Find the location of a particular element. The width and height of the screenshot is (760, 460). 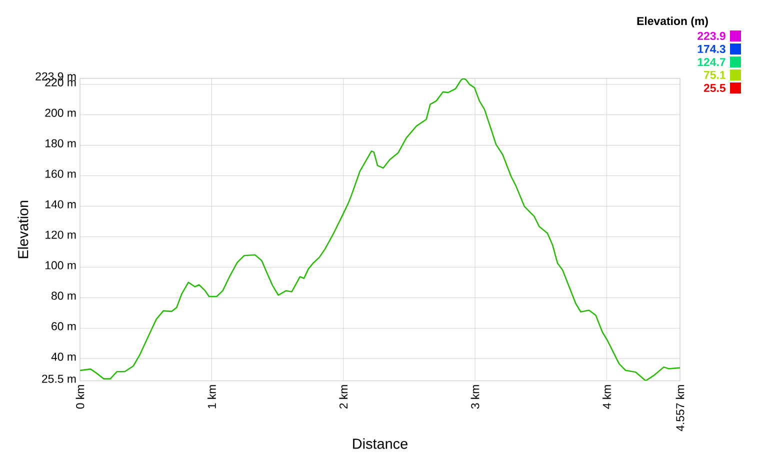

y-tick-label: 60 m is located at coordinates (64, 326).